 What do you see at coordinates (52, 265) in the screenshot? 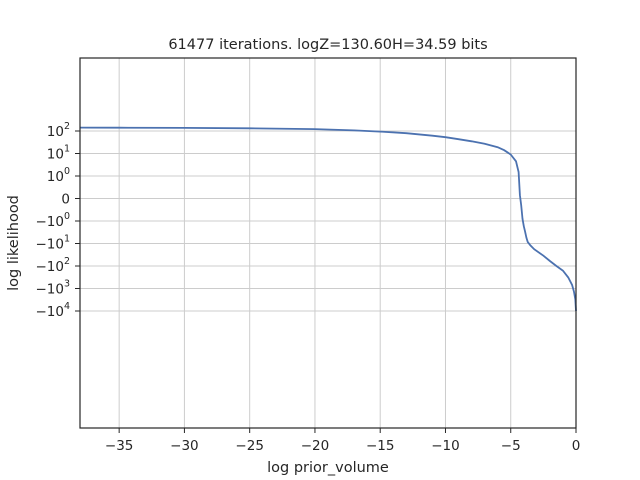
I see `y-tick-label: −102` at bounding box center [52, 265].